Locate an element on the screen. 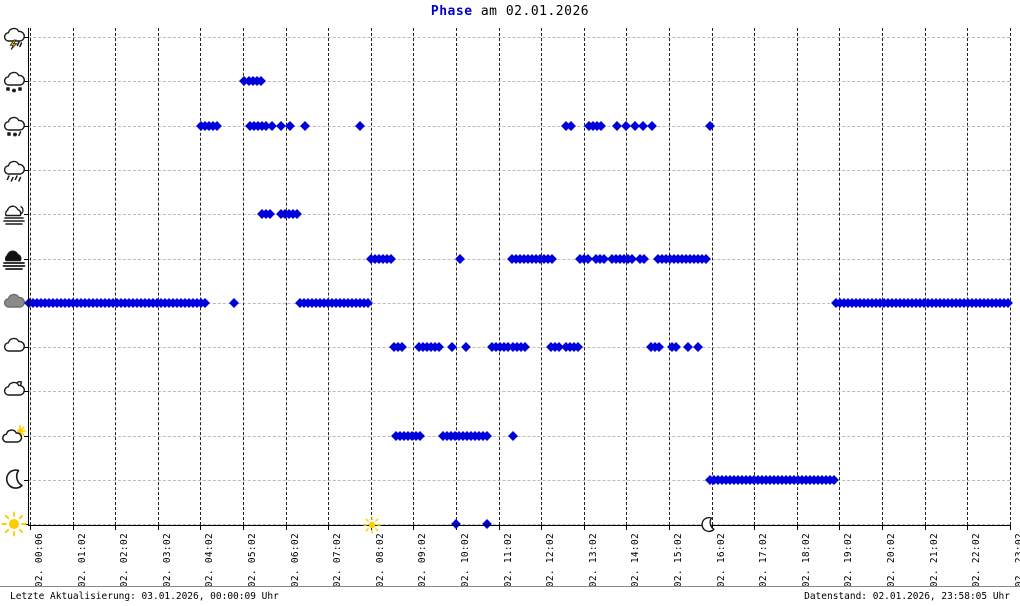 The height and width of the screenshot is (606, 1020). fog-icon is located at coordinates (14, 259).